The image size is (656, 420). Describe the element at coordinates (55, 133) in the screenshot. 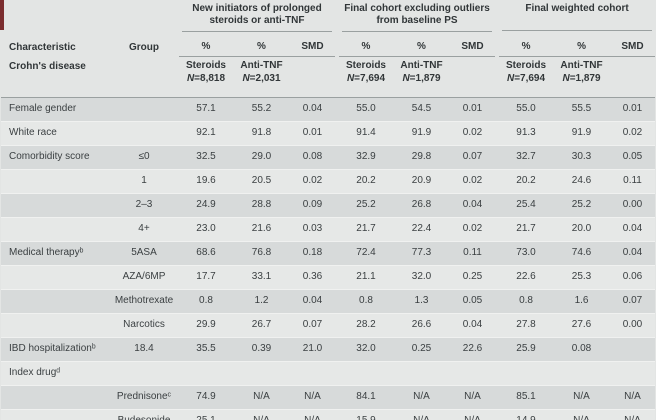

I see `characteristic-cell: White race` at that location.